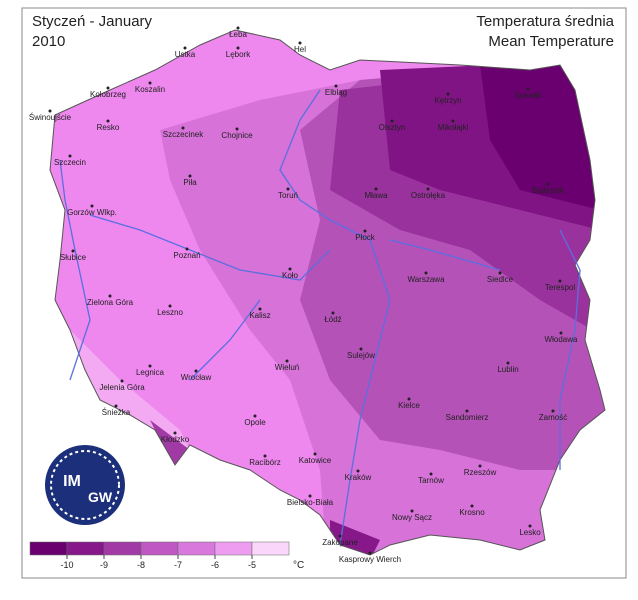 The height and width of the screenshot is (600, 638). What do you see at coordinates (259, 315) in the screenshot?
I see `city-label: Kalisz` at bounding box center [259, 315].